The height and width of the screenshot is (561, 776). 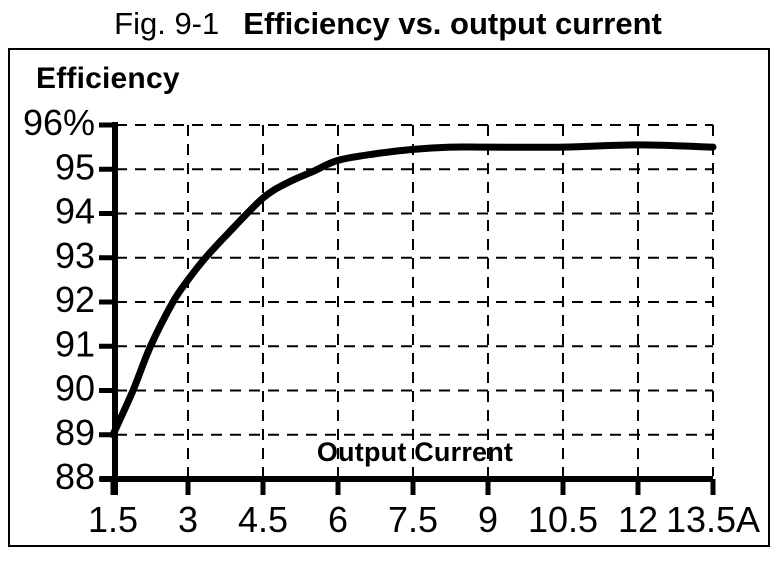 What do you see at coordinates (108, 78) in the screenshot?
I see `y-axis-title: Efficiency` at bounding box center [108, 78].